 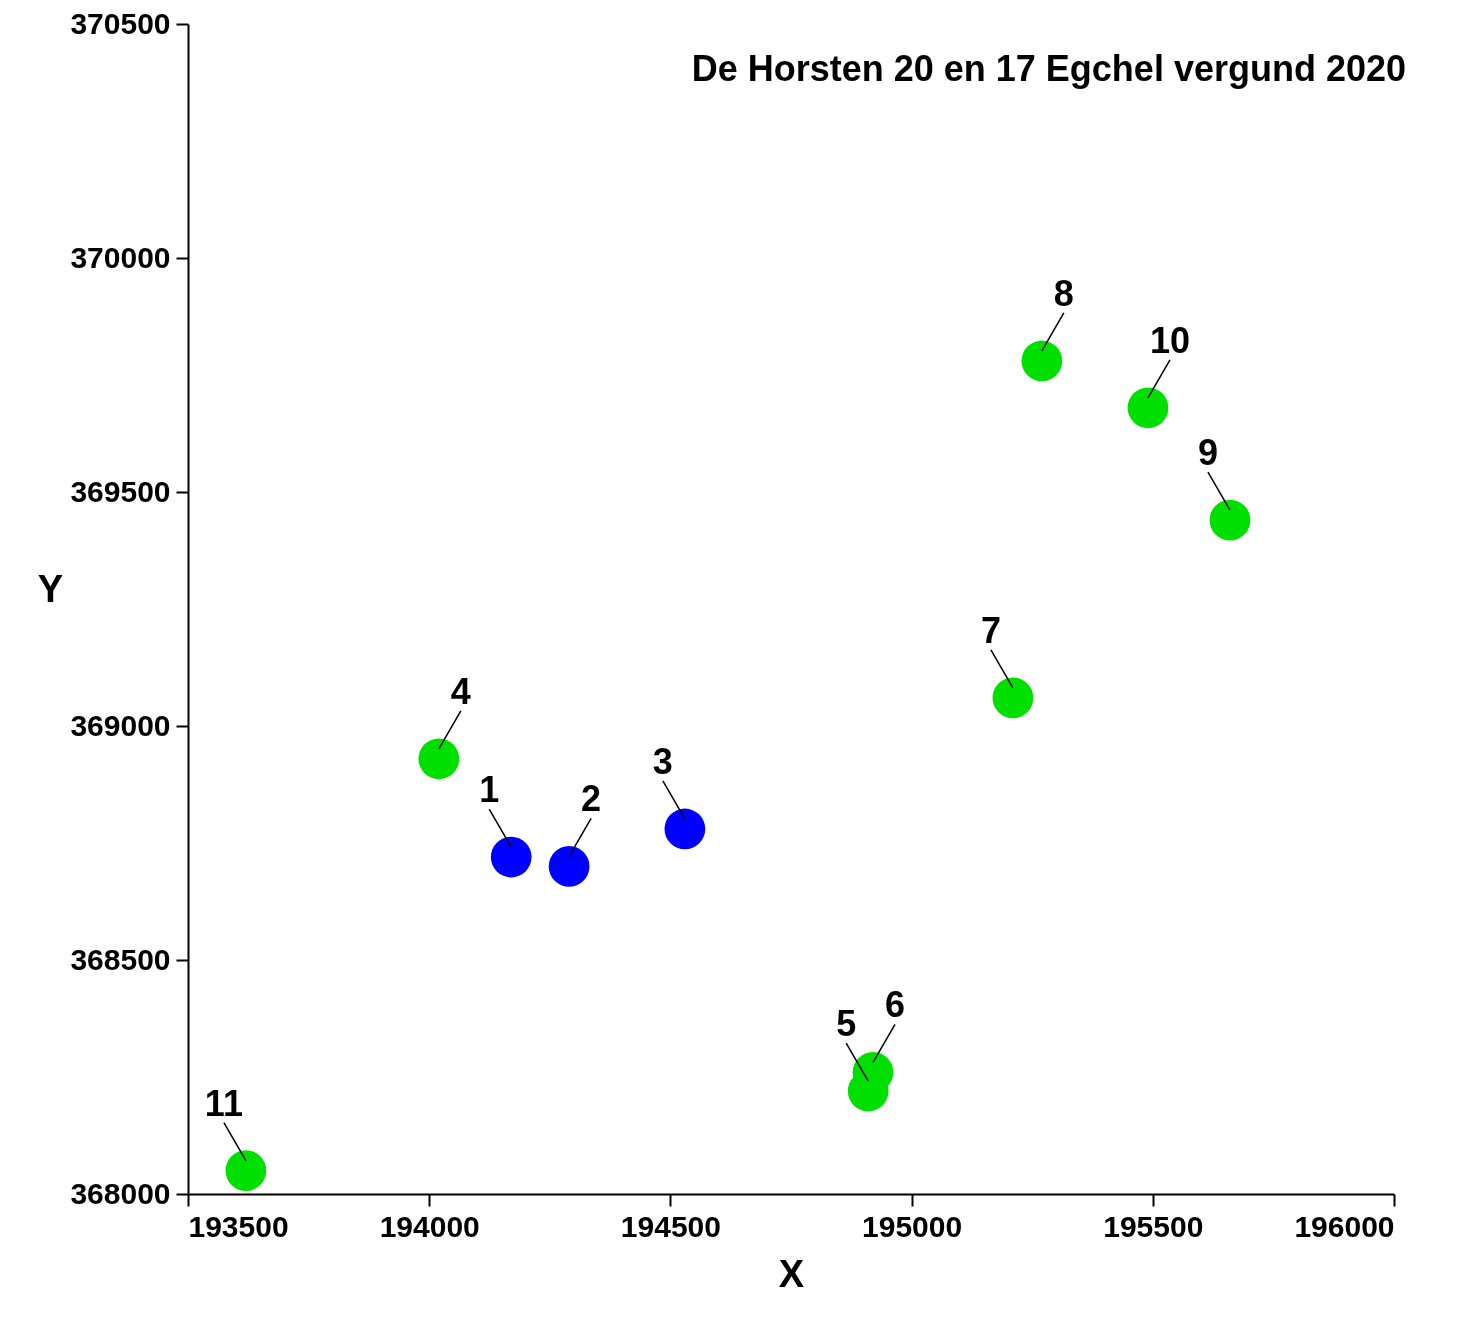 I want to click on x-tick-label: 196000, so click(x=1344, y=1226).